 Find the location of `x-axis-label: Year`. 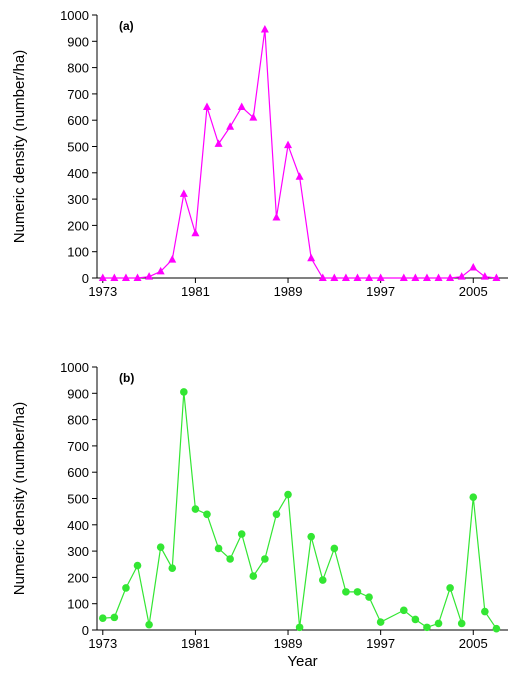

x-axis-label: Year is located at coordinates (302, 661).